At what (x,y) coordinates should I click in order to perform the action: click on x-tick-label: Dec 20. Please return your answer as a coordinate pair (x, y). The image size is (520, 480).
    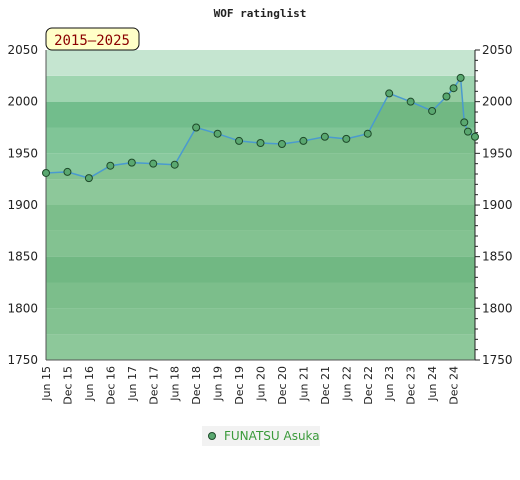
    Looking at the image, I should click on (282, 385).